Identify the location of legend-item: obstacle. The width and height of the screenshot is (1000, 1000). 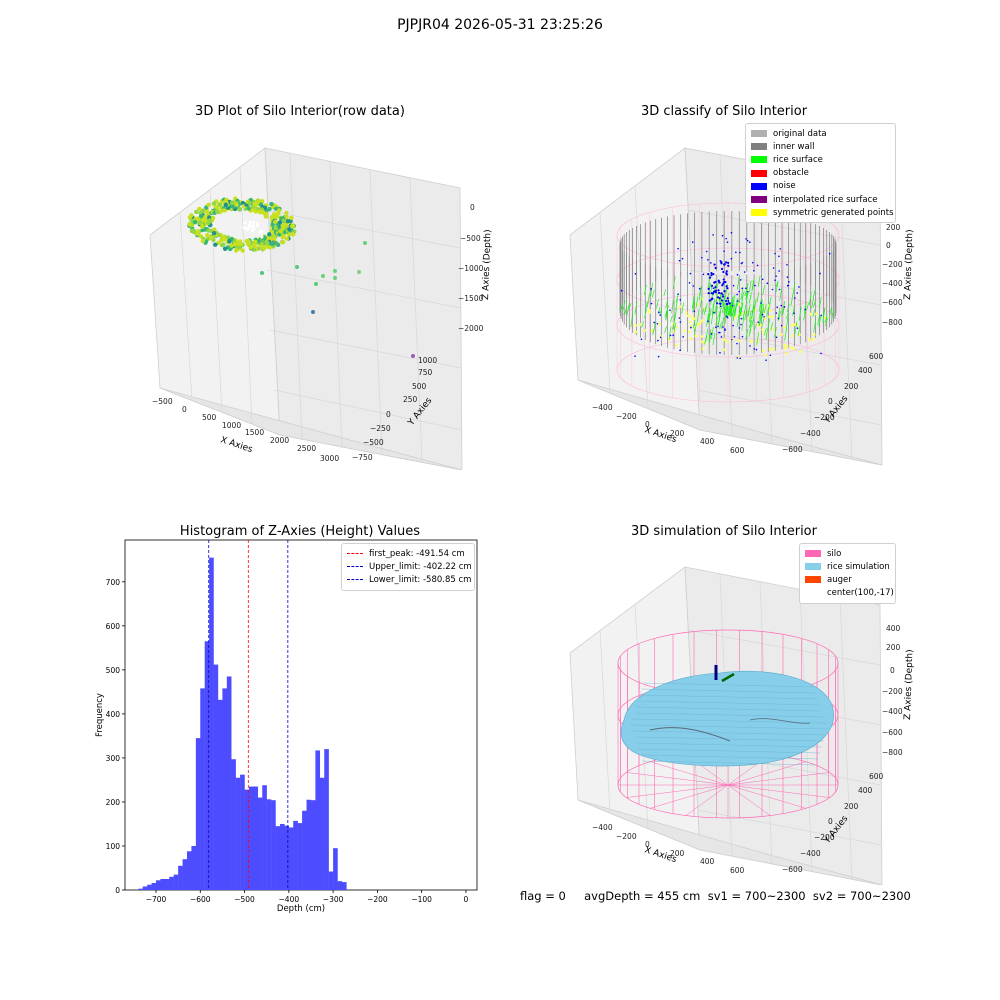
(820, 173).